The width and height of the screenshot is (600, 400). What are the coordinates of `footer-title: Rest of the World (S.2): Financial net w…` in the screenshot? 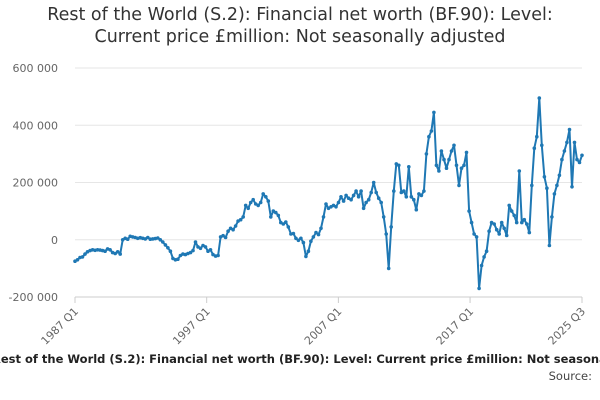 It's located at (300, 359).